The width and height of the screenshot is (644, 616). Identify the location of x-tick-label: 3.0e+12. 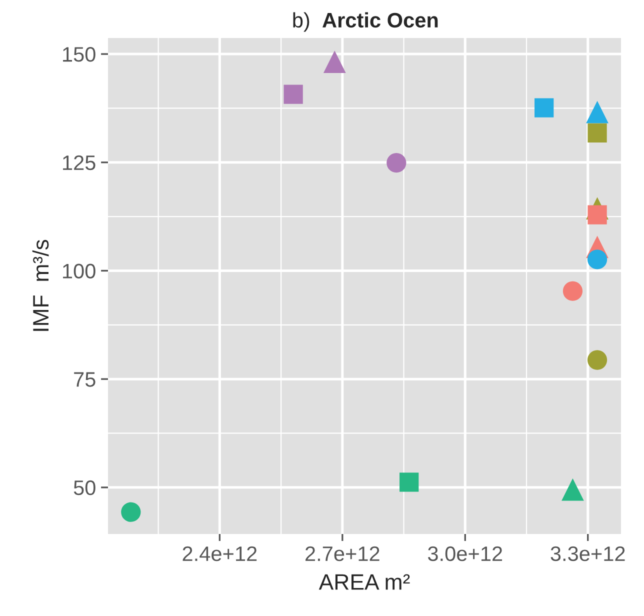
(465, 554).